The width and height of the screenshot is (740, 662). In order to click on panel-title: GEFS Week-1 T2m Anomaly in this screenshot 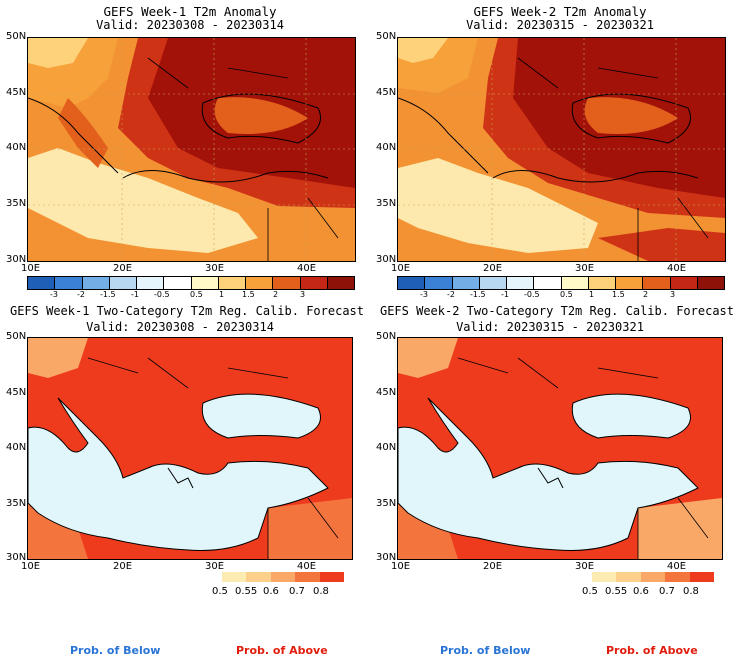, I will do `click(190, 11)`.